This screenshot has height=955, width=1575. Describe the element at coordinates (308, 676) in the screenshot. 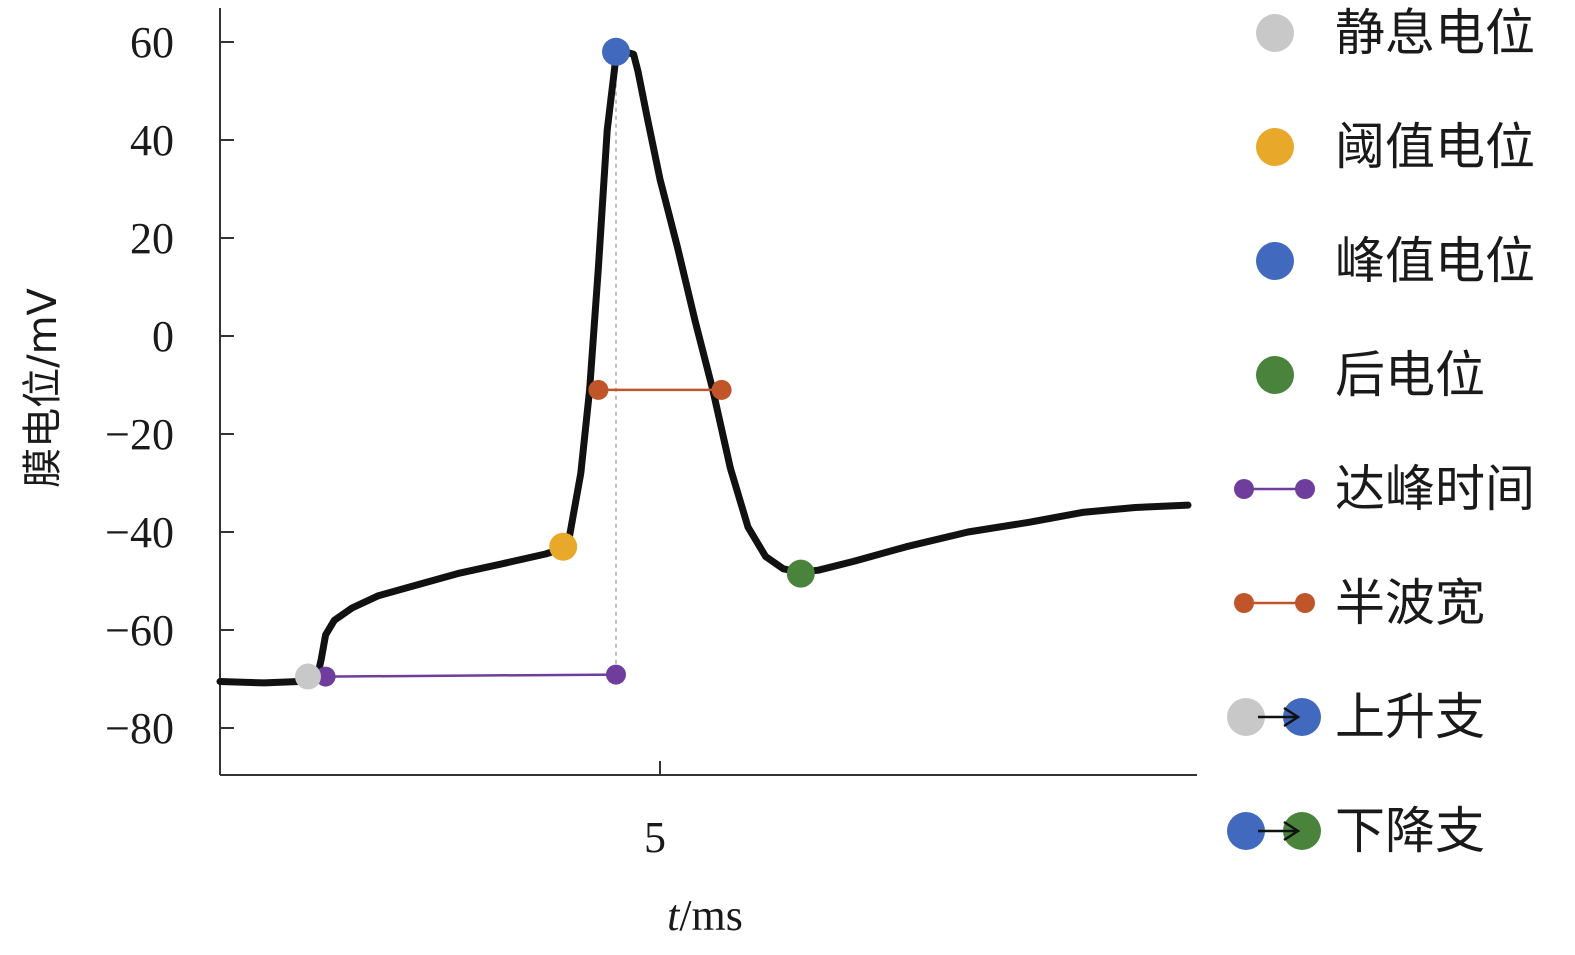

I see `resting-potential-marker` at that location.